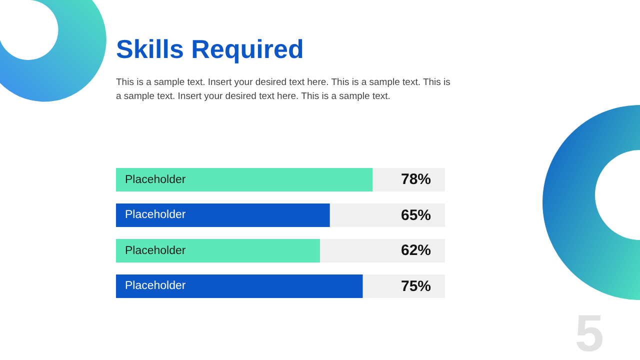 The width and height of the screenshot is (640, 360). Describe the element at coordinates (416, 286) in the screenshot. I see `data-label: 75%` at that location.